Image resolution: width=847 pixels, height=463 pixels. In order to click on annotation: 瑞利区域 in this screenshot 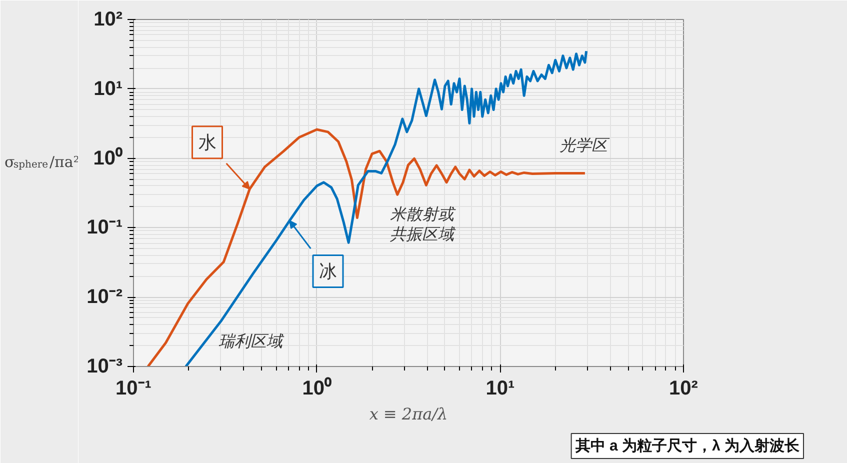, I will do `click(251, 341)`.